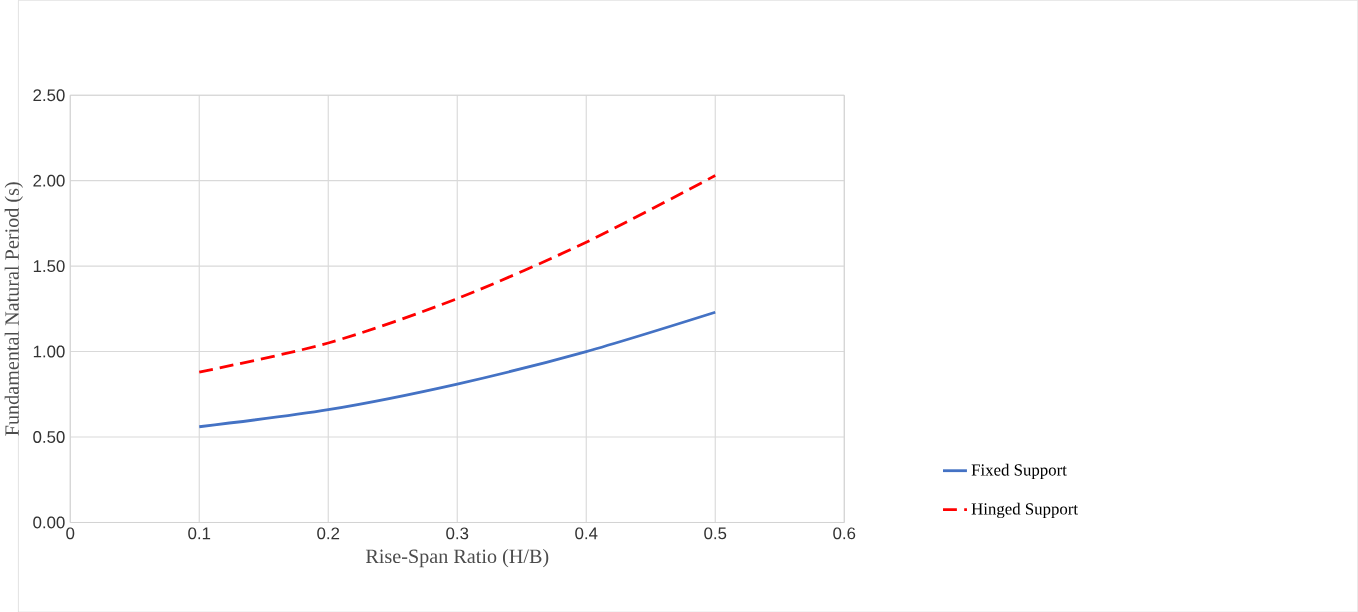  What do you see at coordinates (844, 533) in the screenshot?
I see `x-tick-label: 0.6` at bounding box center [844, 533].